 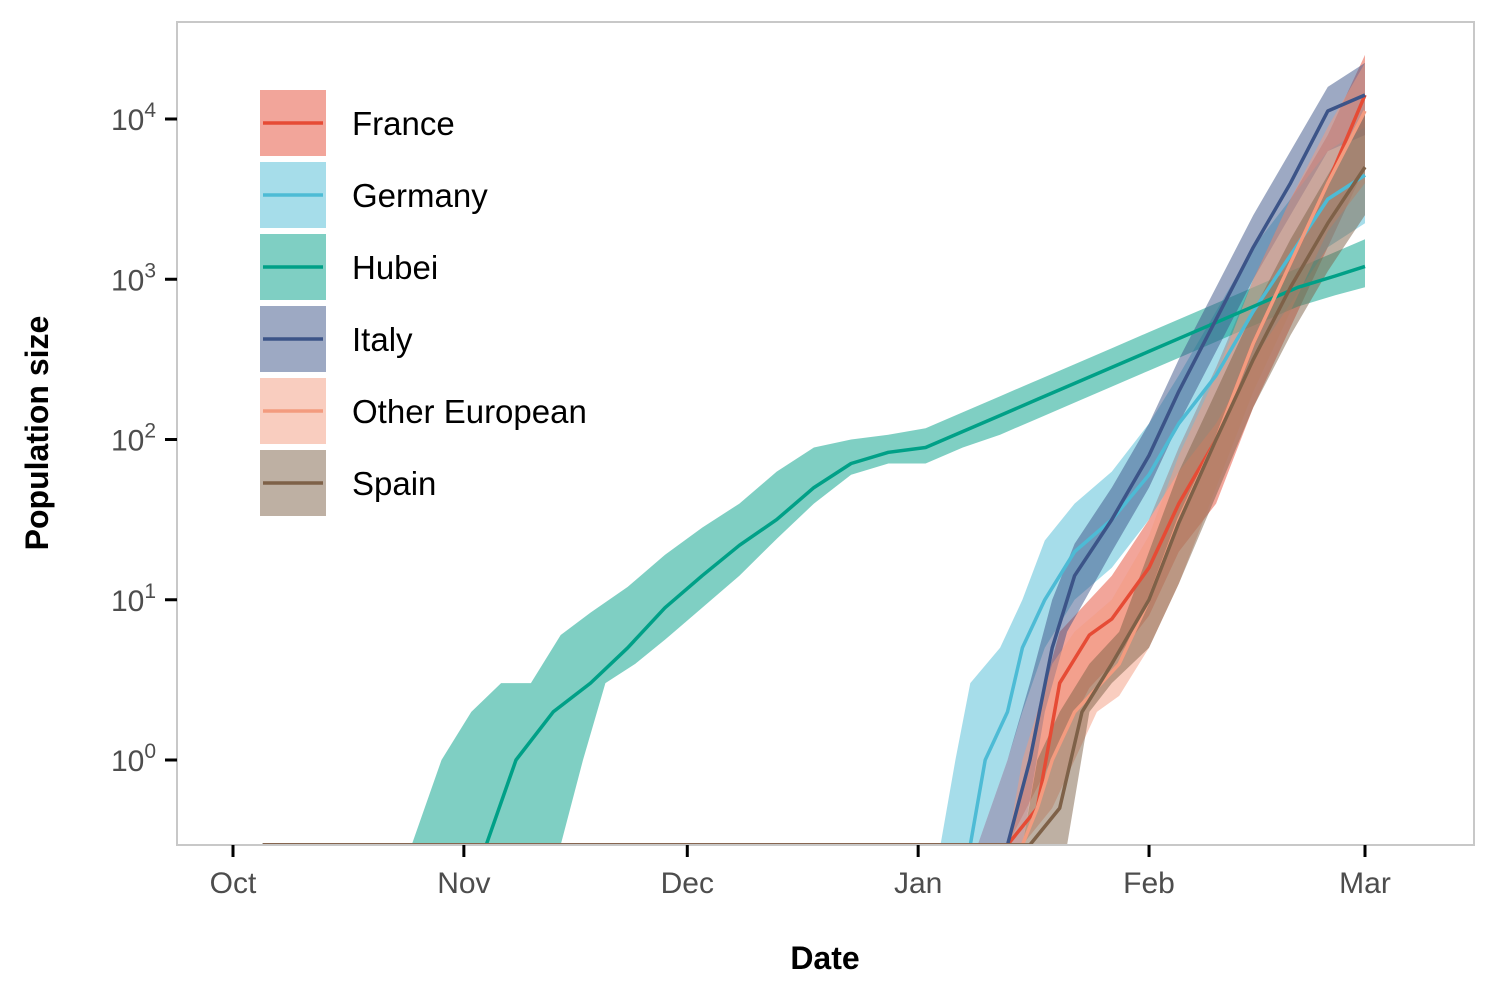 What do you see at coordinates (469, 411) in the screenshot?
I see `legend-label-other-european: Other European` at bounding box center [469, 411].